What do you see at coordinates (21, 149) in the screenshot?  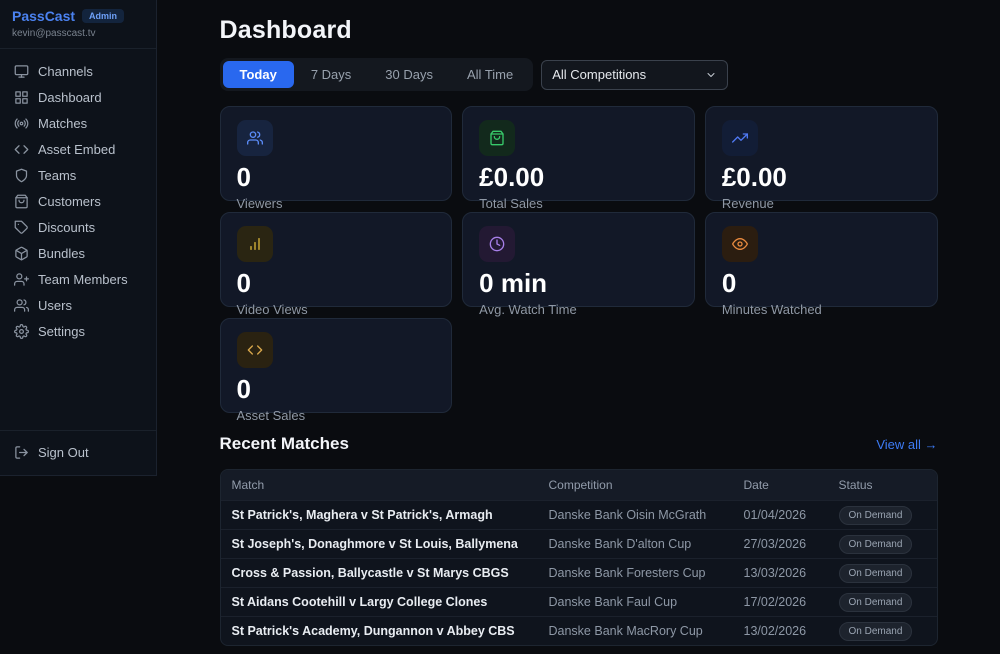 I see `code-icon` at bounding box center [21, 149].